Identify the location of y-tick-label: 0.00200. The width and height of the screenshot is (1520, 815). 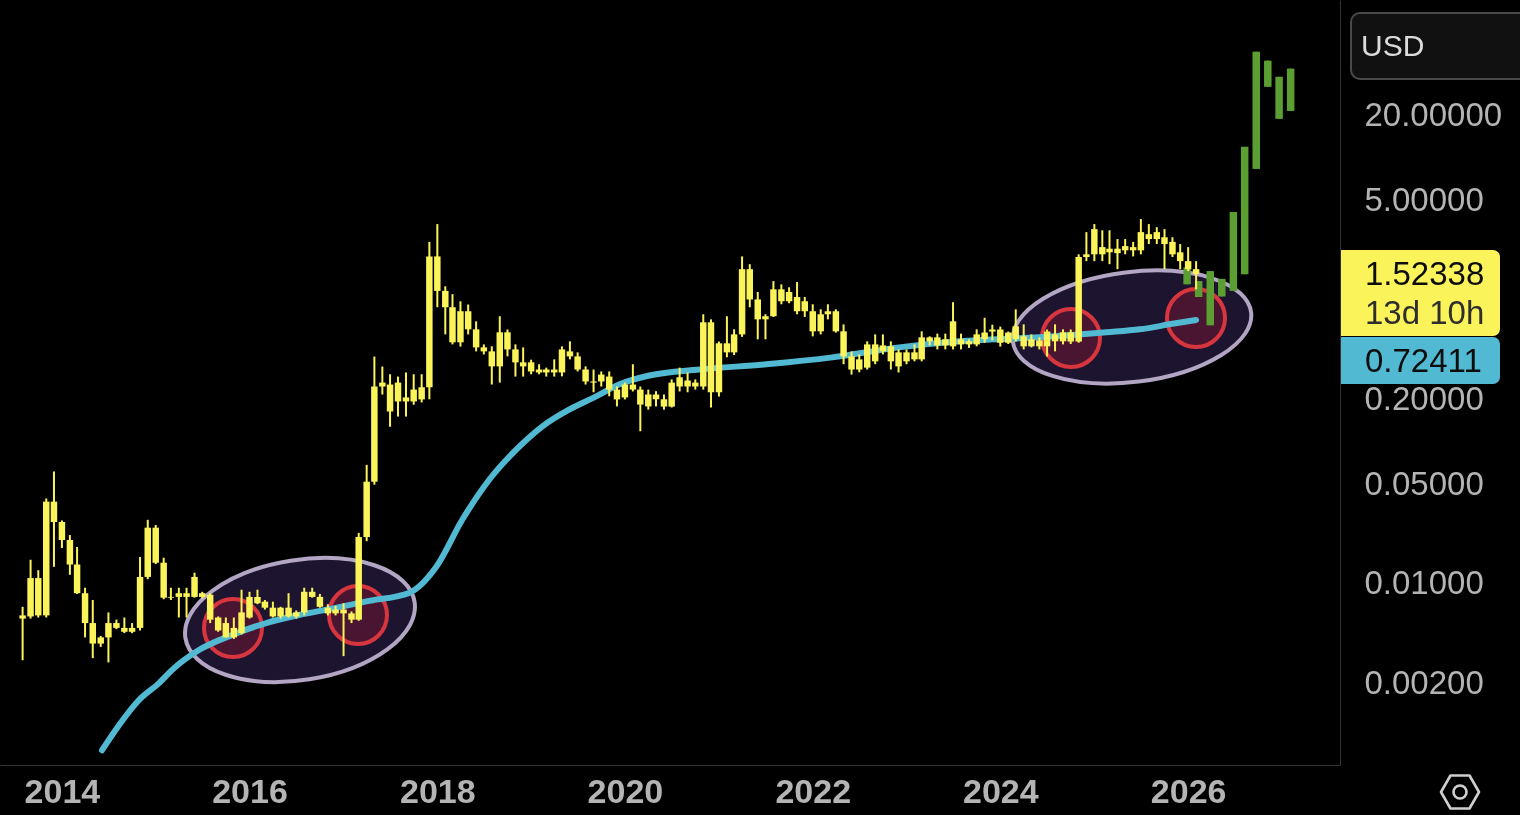
(1424, 682).